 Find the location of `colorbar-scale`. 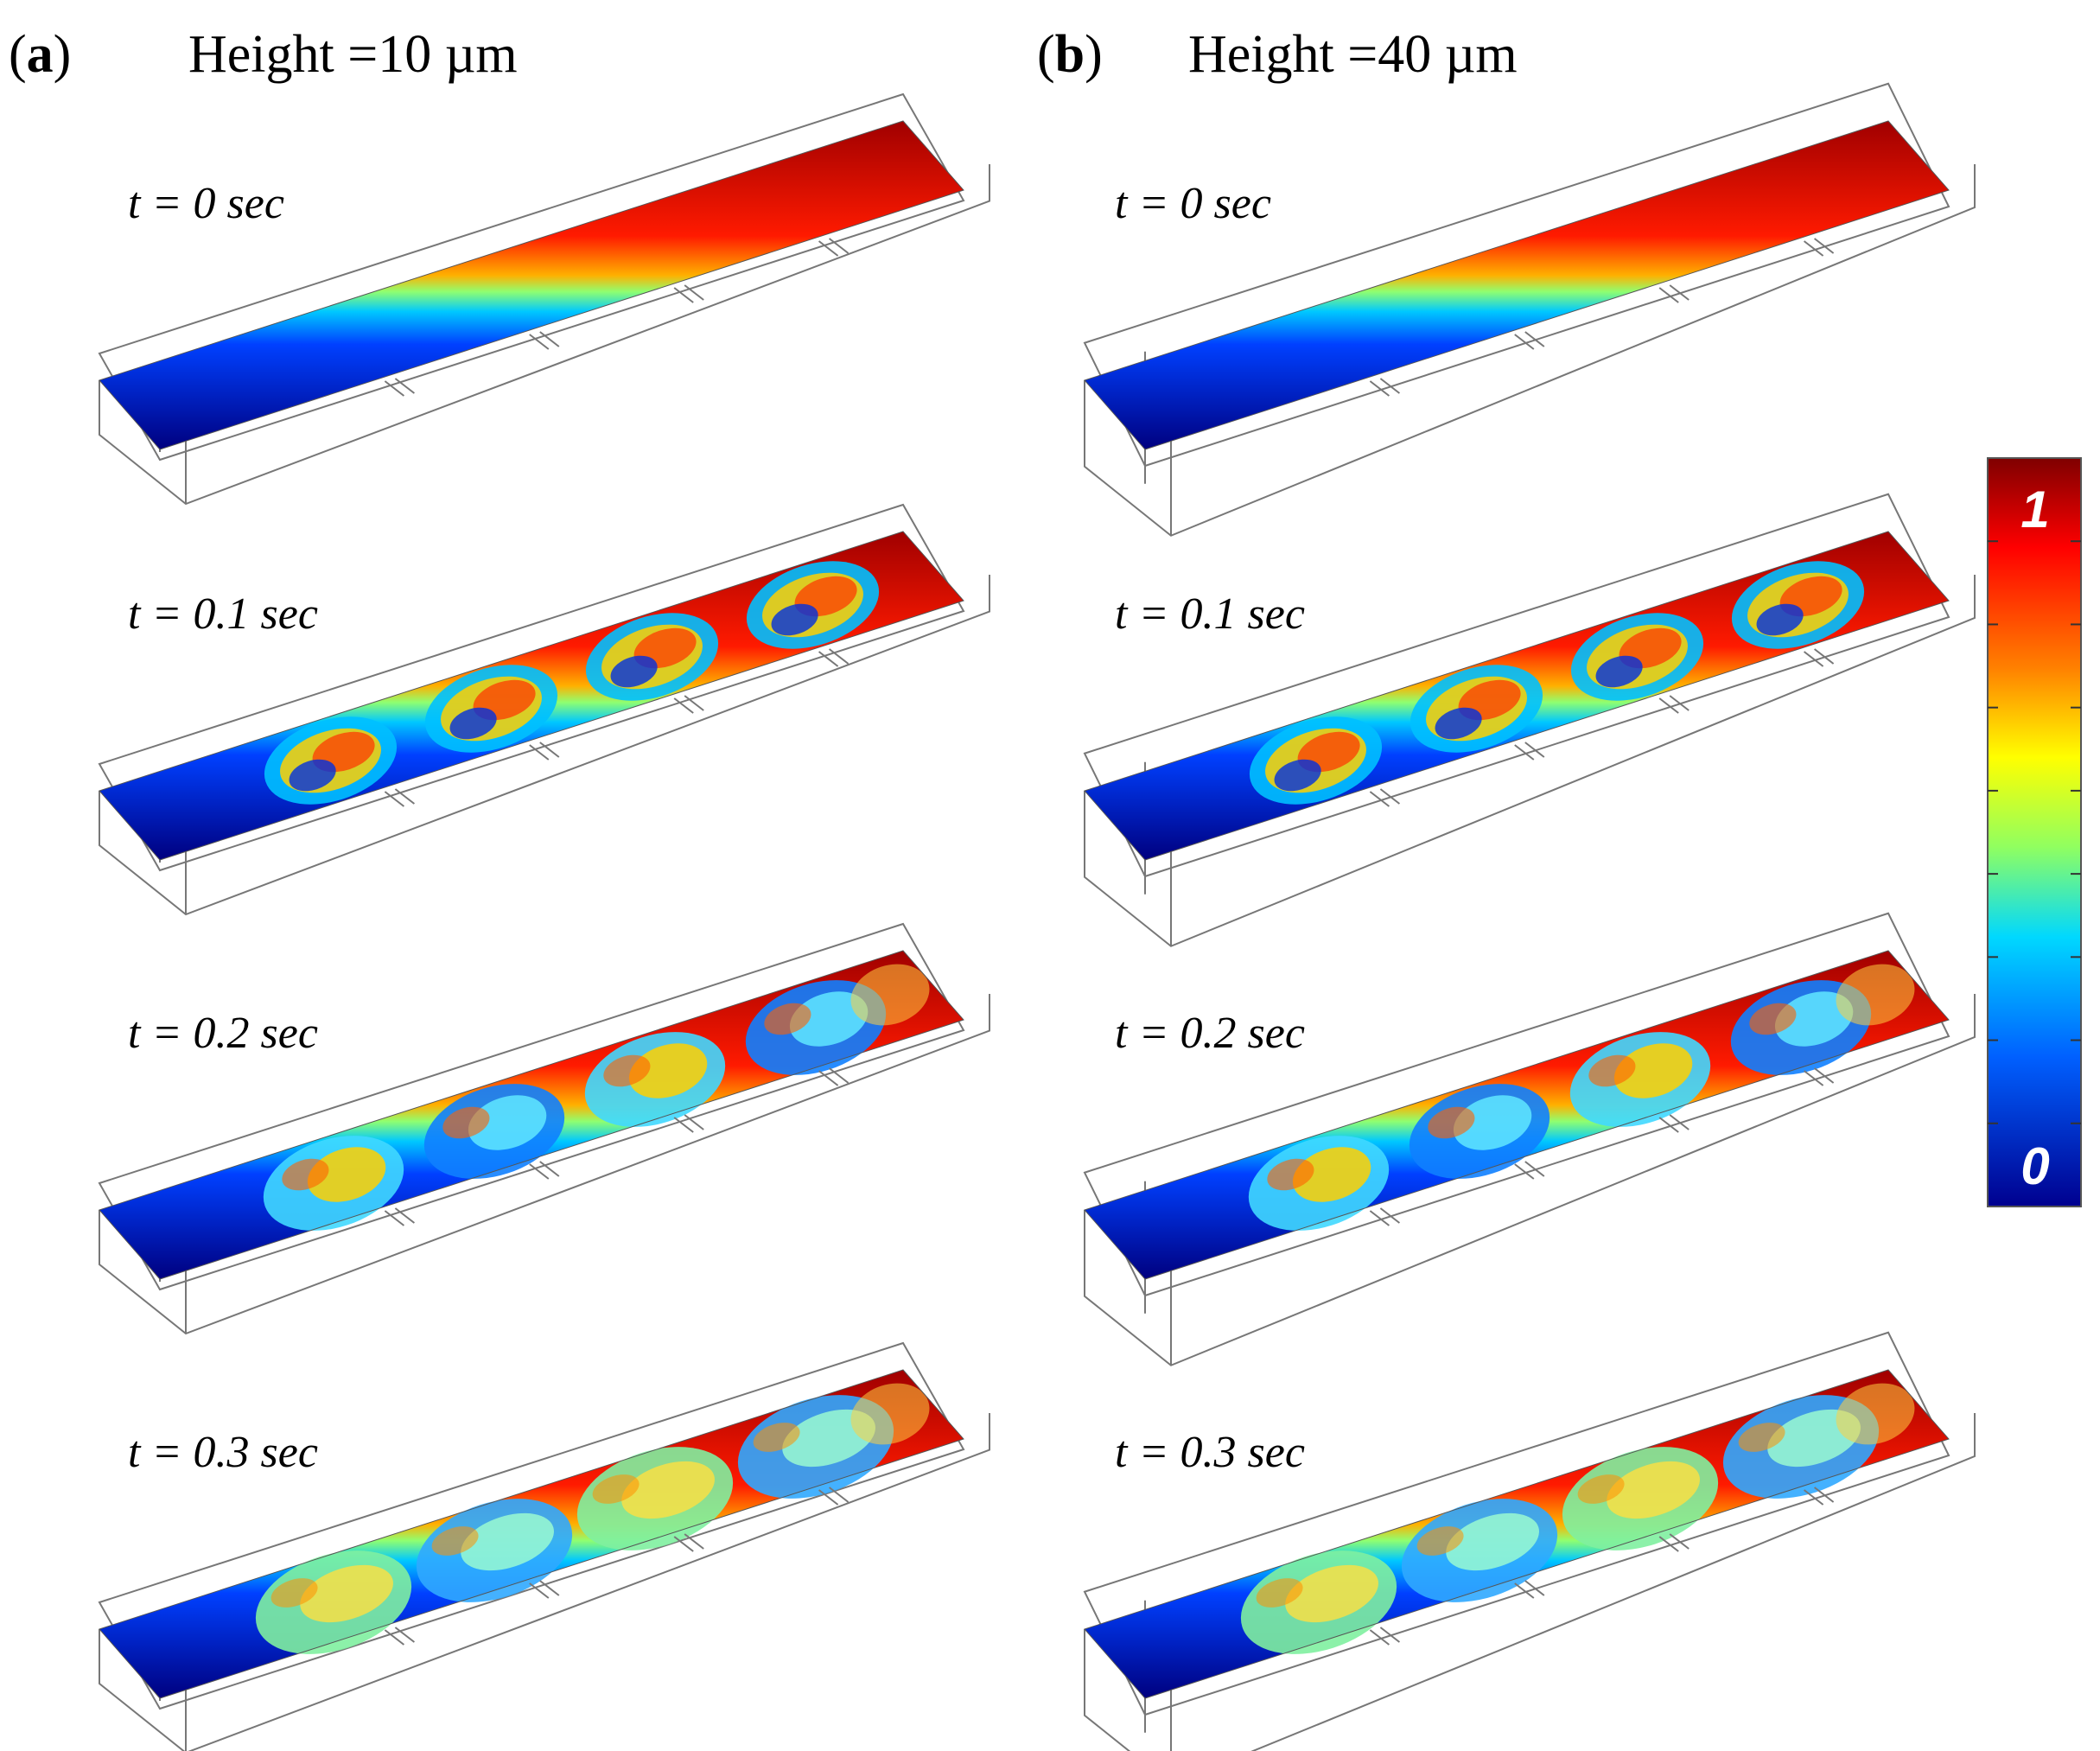

colorbar-scale is located at coordinates (2034, 832).